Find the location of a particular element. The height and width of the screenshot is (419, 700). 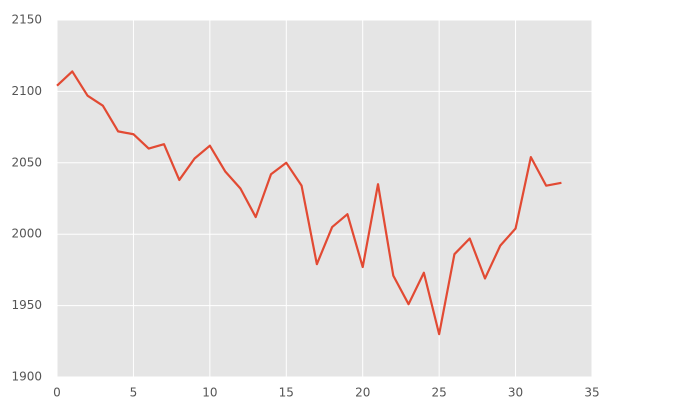

x-tick-label: 15 is located at coordinates (286, 393).